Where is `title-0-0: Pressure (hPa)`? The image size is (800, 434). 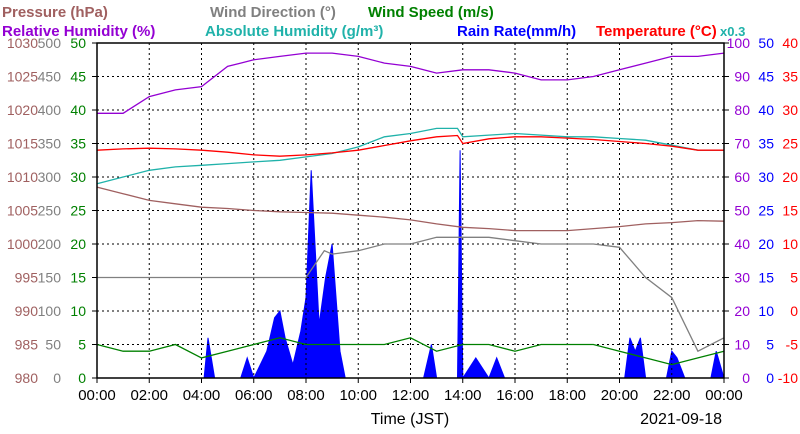
title-0-0: Pressure (hPa) is located at coordinates (55, 12).